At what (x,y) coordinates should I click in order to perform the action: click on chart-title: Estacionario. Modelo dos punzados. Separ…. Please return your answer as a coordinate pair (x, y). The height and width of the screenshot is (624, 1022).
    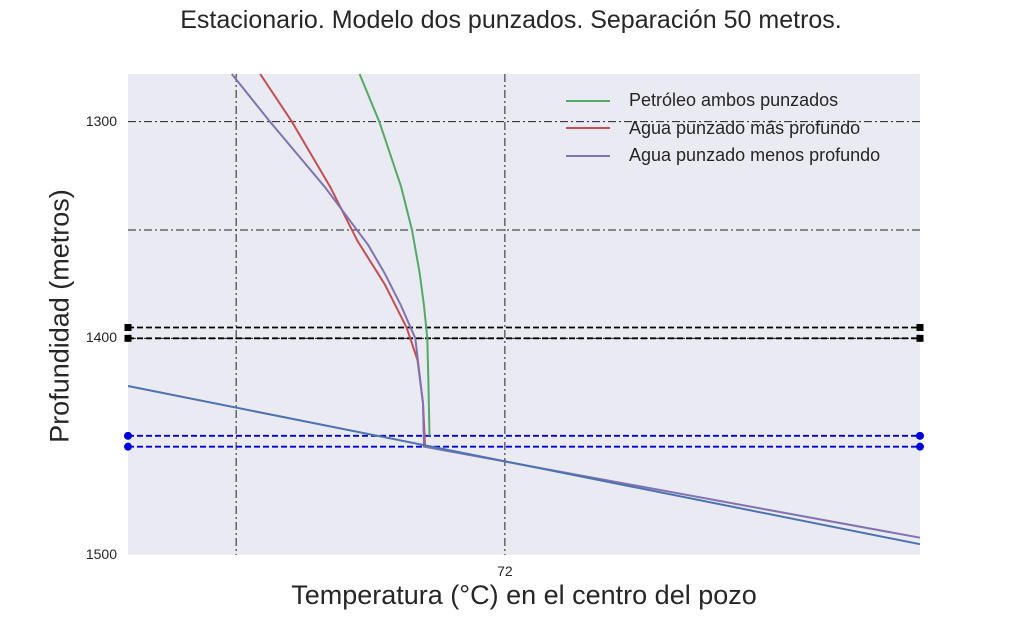
    Looking at the image, I should click on (511, 20).